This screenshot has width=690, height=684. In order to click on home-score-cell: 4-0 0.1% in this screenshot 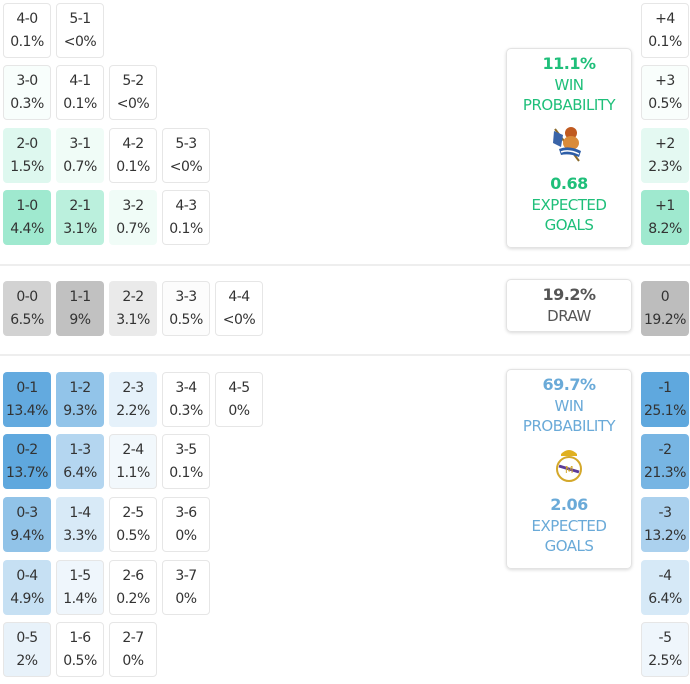, I will do `click(27, 30)`.